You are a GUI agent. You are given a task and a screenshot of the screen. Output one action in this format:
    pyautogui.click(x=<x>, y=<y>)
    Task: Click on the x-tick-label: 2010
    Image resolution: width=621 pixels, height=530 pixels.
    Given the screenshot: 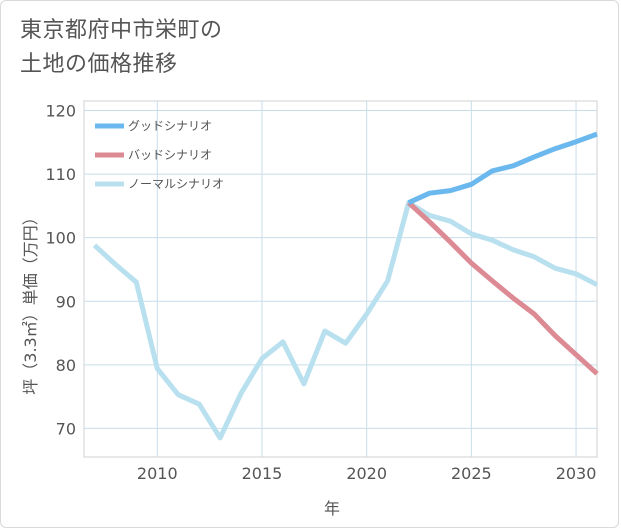 What is the action you would take?
    pyautogui.click(x=157, y=473)
    